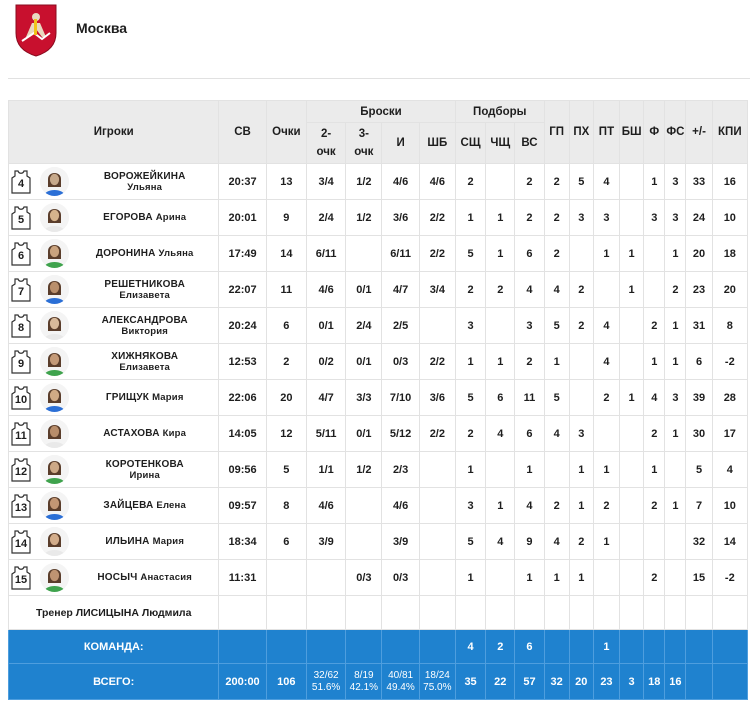 The image size is (750, 702). Describe the element at coordinates (606, 397) in the screenshot. I see `stat-stl: 2` at that location.